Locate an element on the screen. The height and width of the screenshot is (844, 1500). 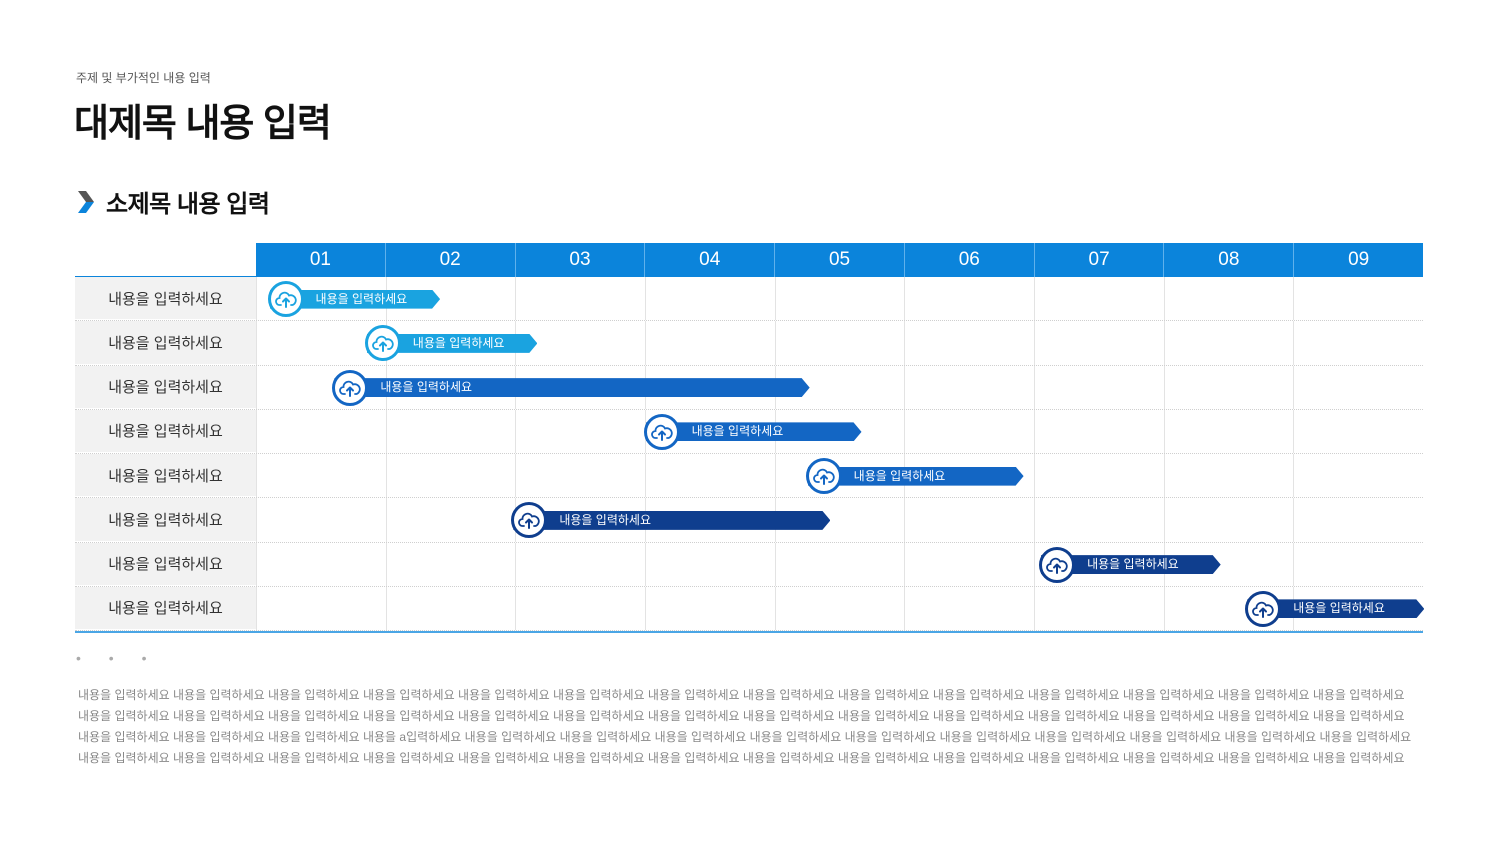
column-header-02: 02 is located at coordinates (451, 260).